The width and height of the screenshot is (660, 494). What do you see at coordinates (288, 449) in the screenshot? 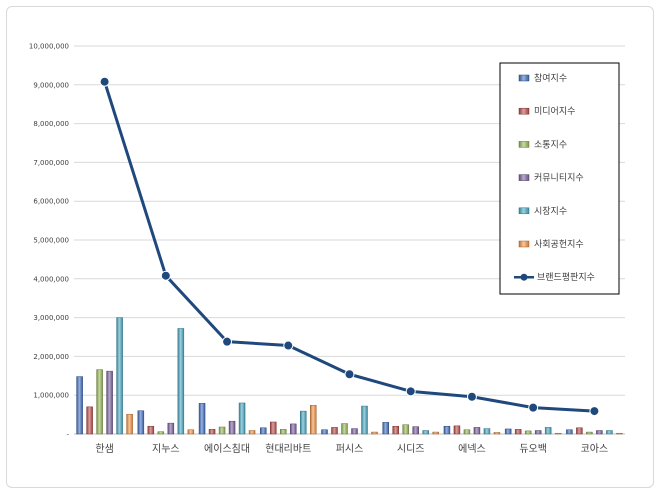
I see `x-tick-label: 현대리바트` at bounding box center [288, 449].